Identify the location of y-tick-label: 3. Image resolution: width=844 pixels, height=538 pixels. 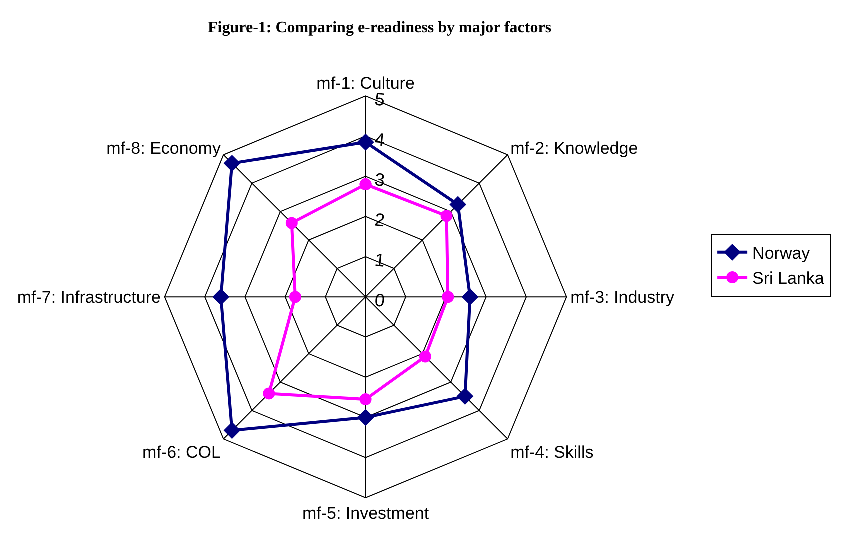
(380, 180).